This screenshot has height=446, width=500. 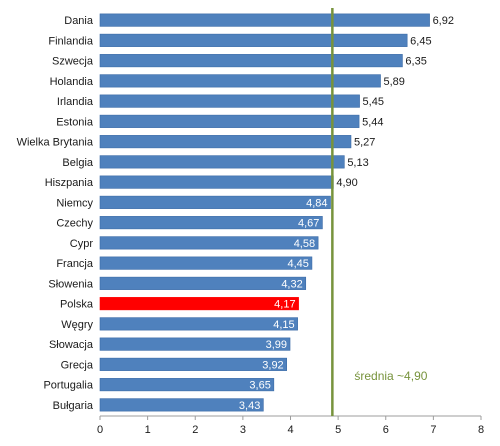 I want to click on category-label: Portugalia, so click(x=68, y=386).